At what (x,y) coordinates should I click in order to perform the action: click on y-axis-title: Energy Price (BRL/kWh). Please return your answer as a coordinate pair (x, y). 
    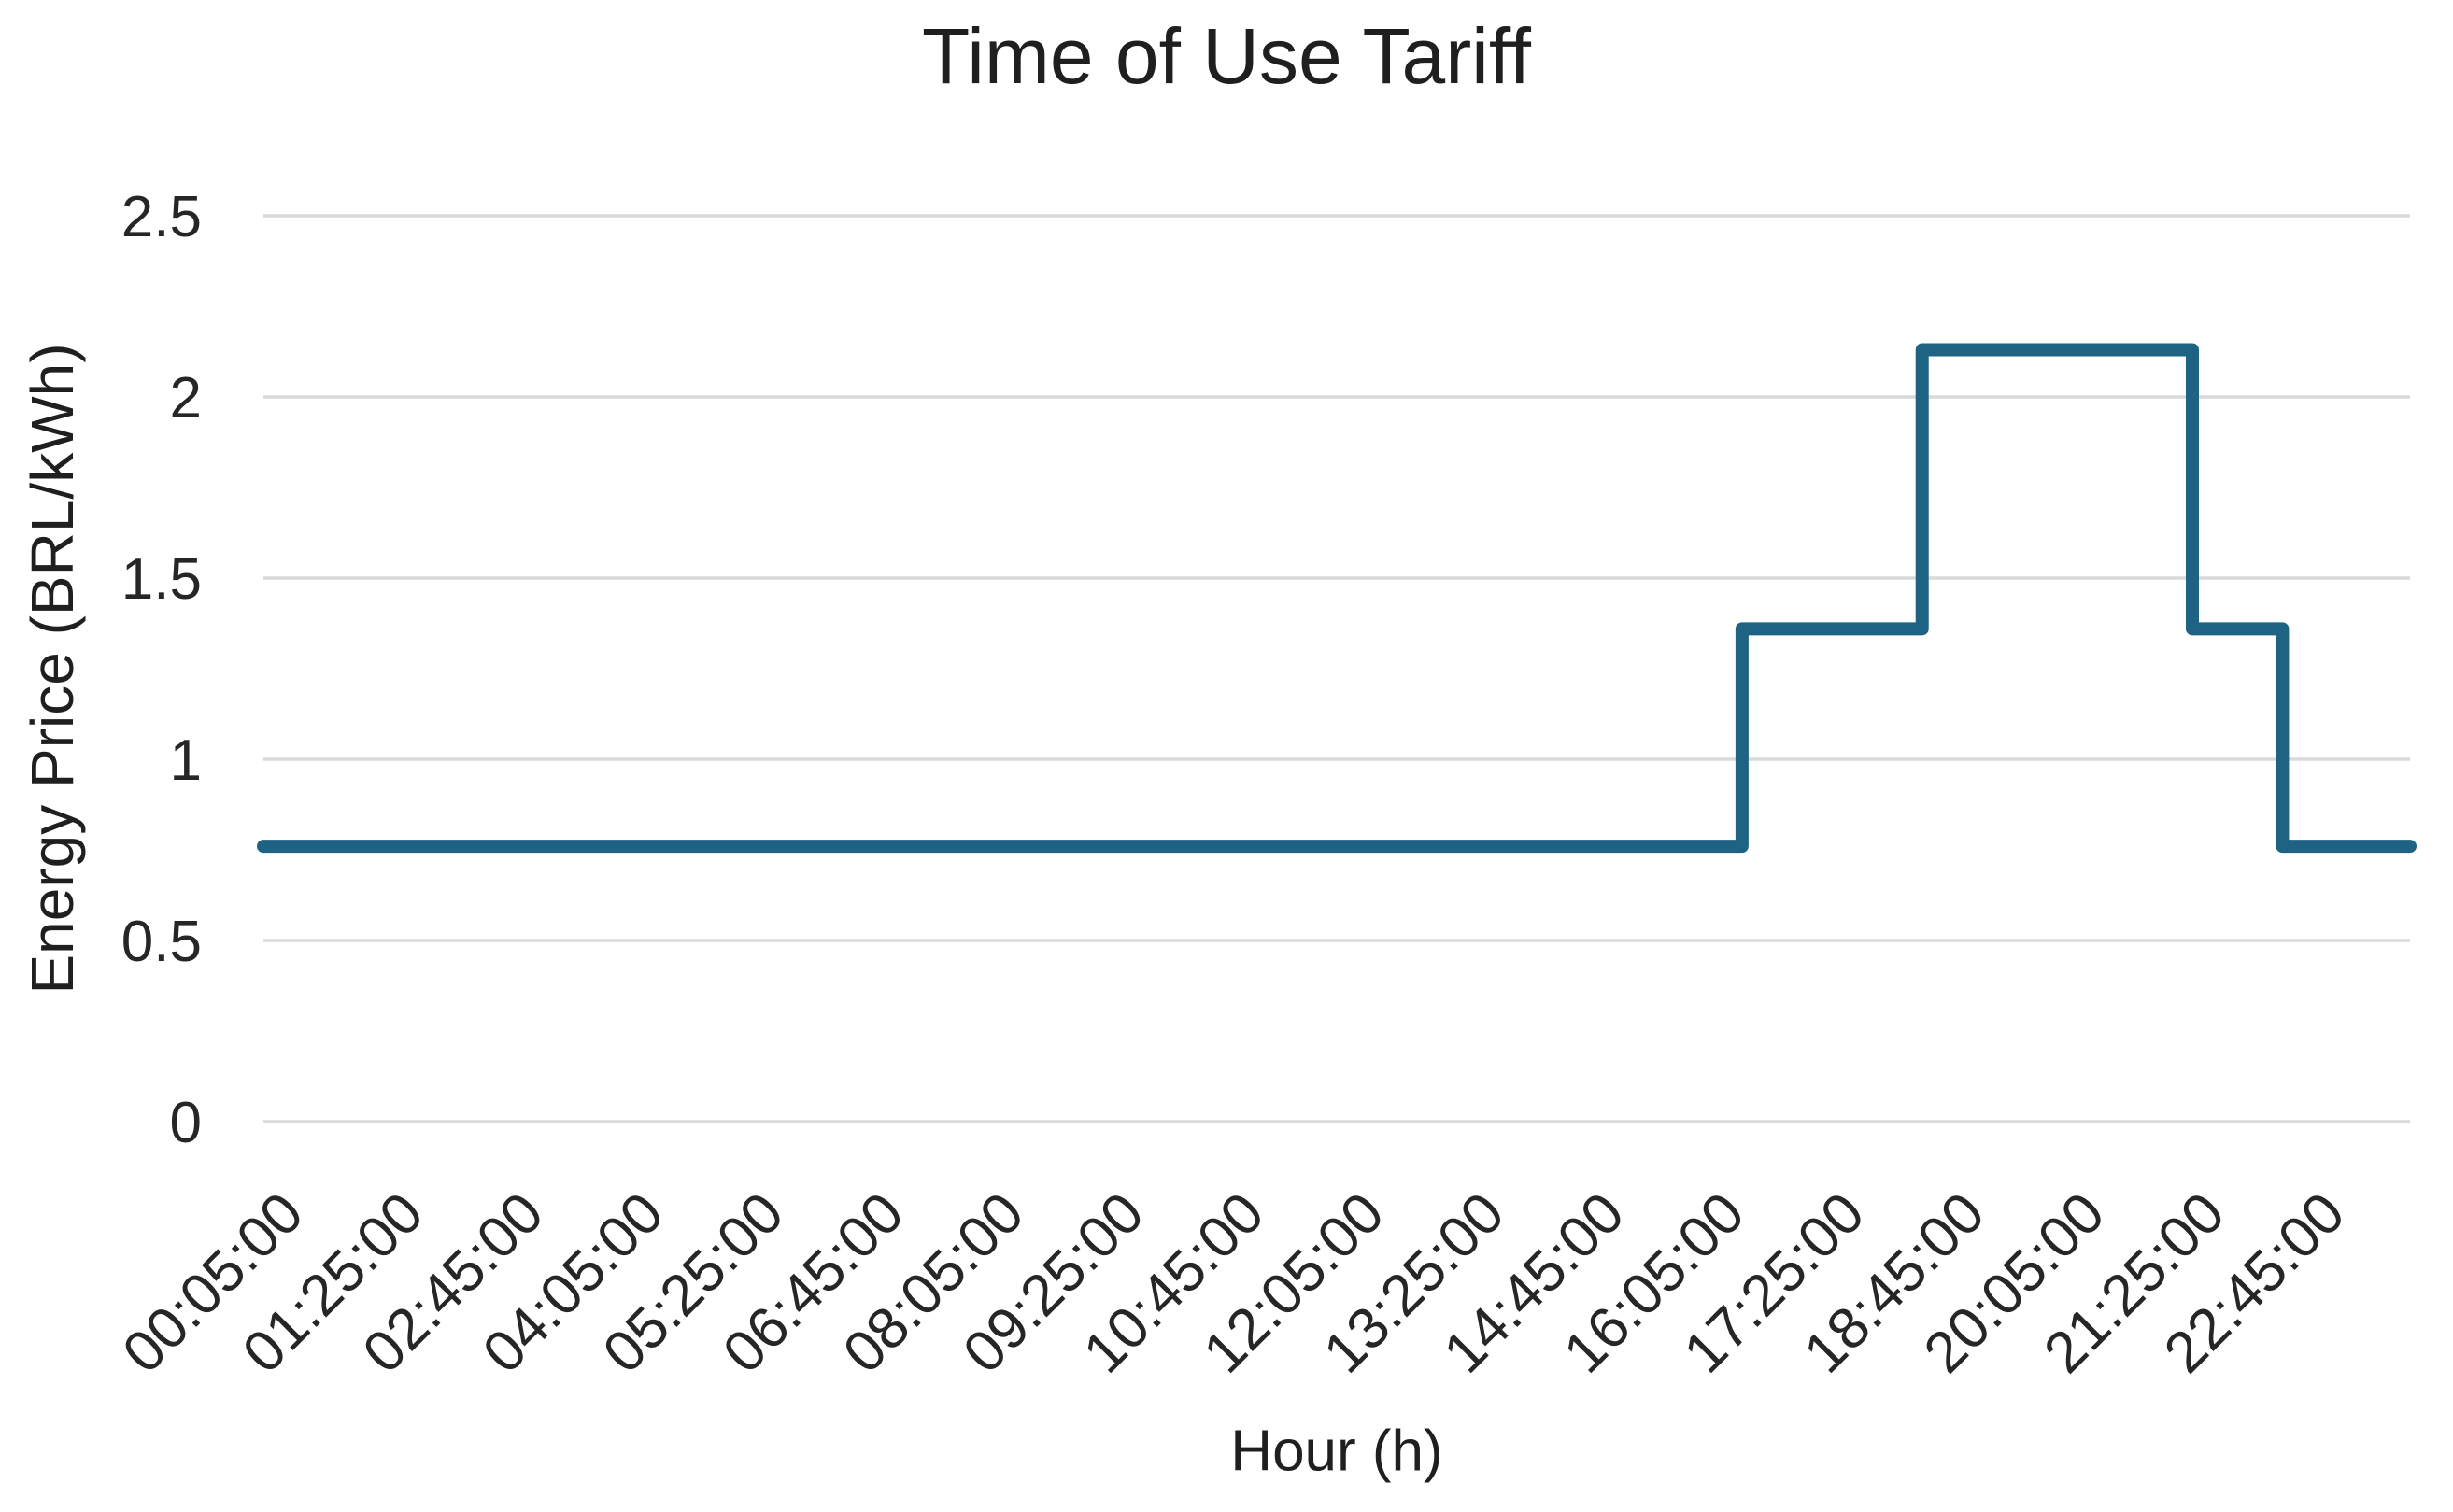
    Looking at the image, I should click on (53, 669).